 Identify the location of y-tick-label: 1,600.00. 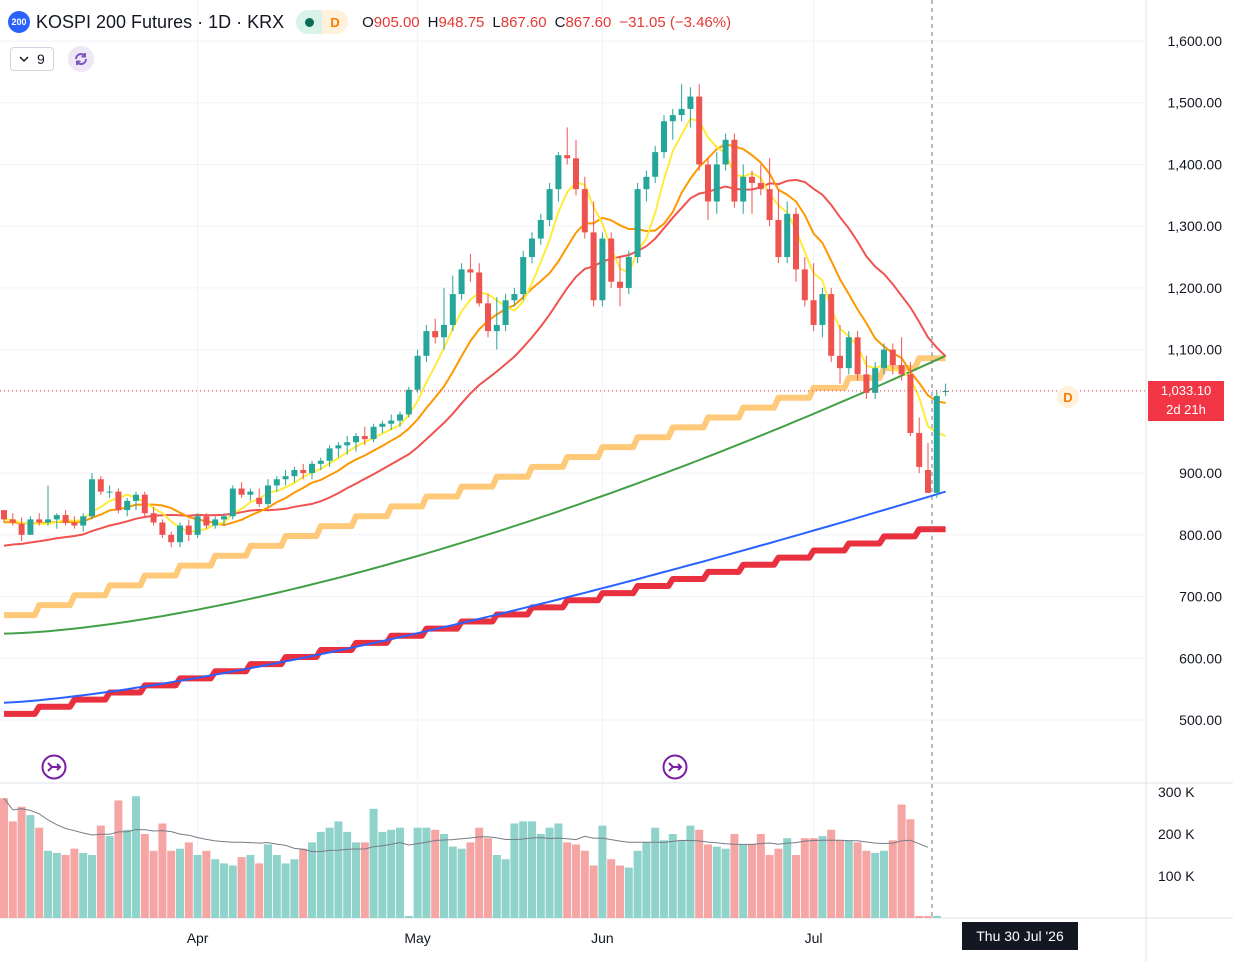
(1195, 41).